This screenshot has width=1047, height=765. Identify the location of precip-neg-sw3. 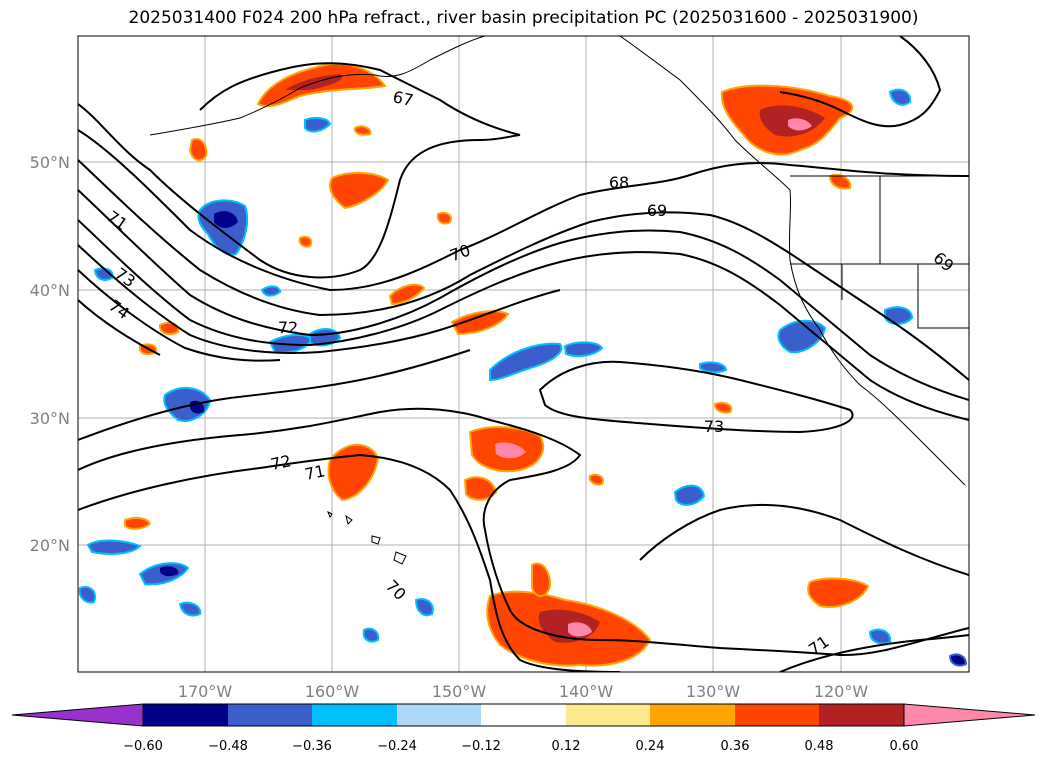
(87, 595).